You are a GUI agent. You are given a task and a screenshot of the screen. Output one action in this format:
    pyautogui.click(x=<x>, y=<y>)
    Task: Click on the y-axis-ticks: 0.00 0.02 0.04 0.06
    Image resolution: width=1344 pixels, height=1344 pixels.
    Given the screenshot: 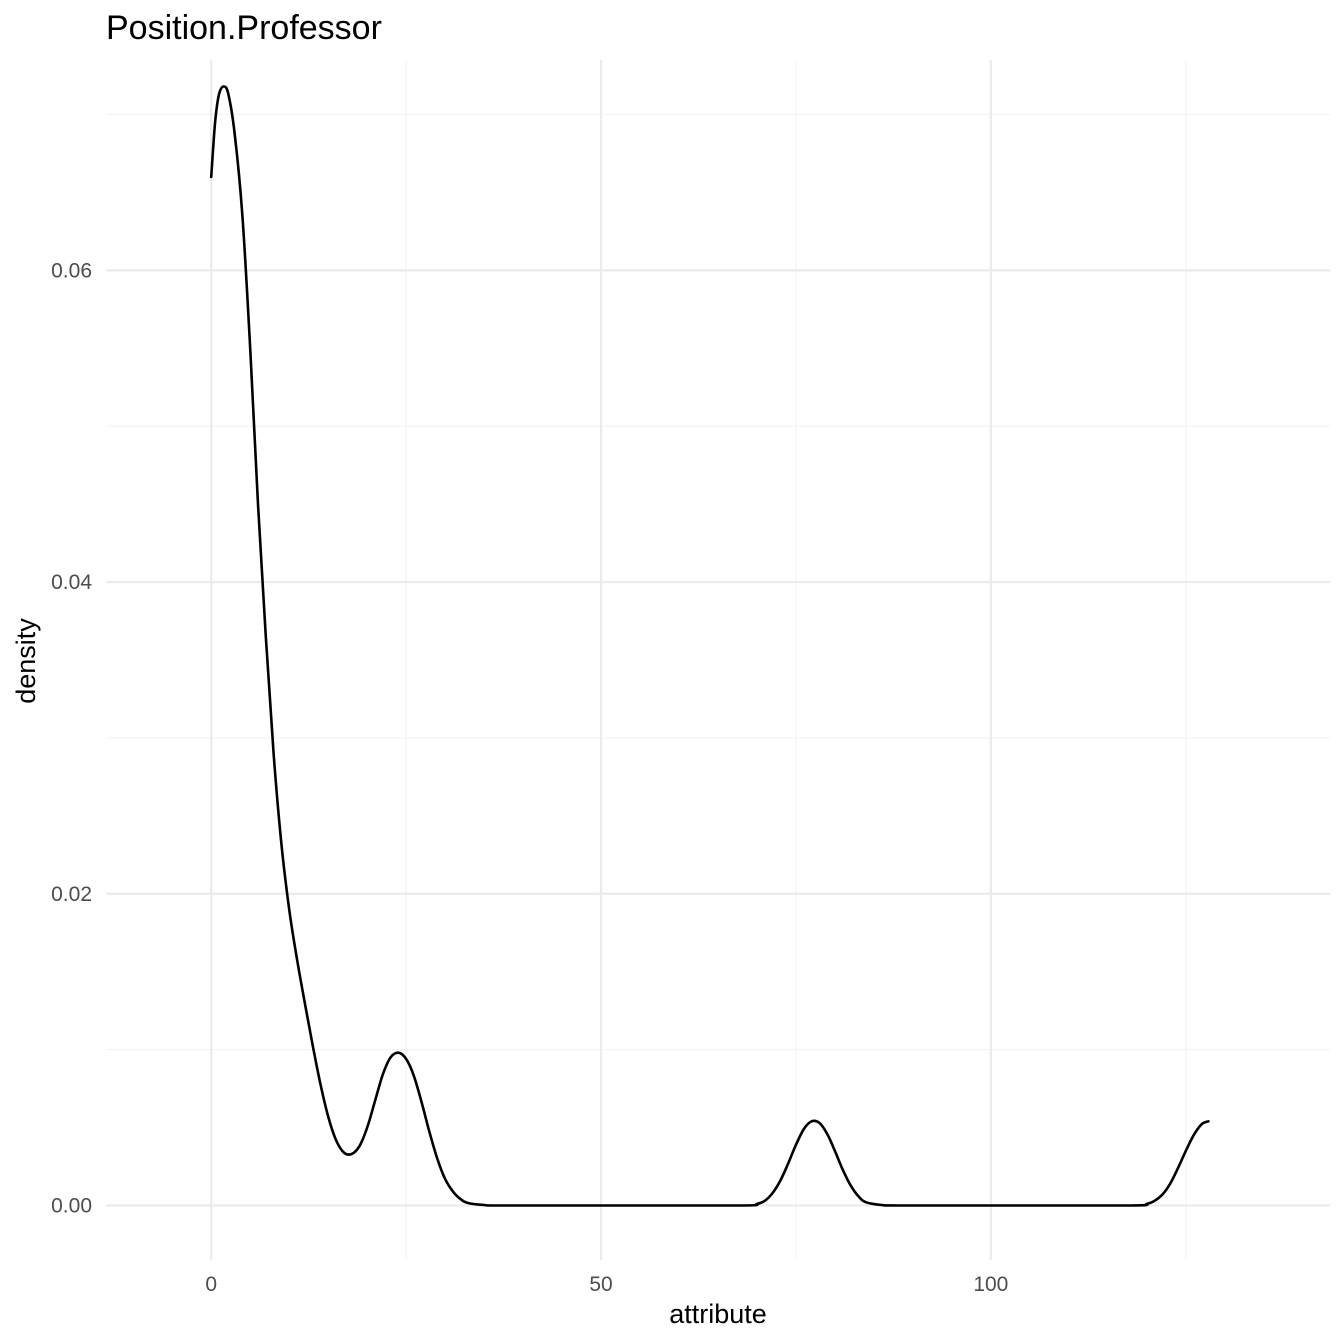 What is the action you would take?
    pyautogui.click(x=71, y=738)
    